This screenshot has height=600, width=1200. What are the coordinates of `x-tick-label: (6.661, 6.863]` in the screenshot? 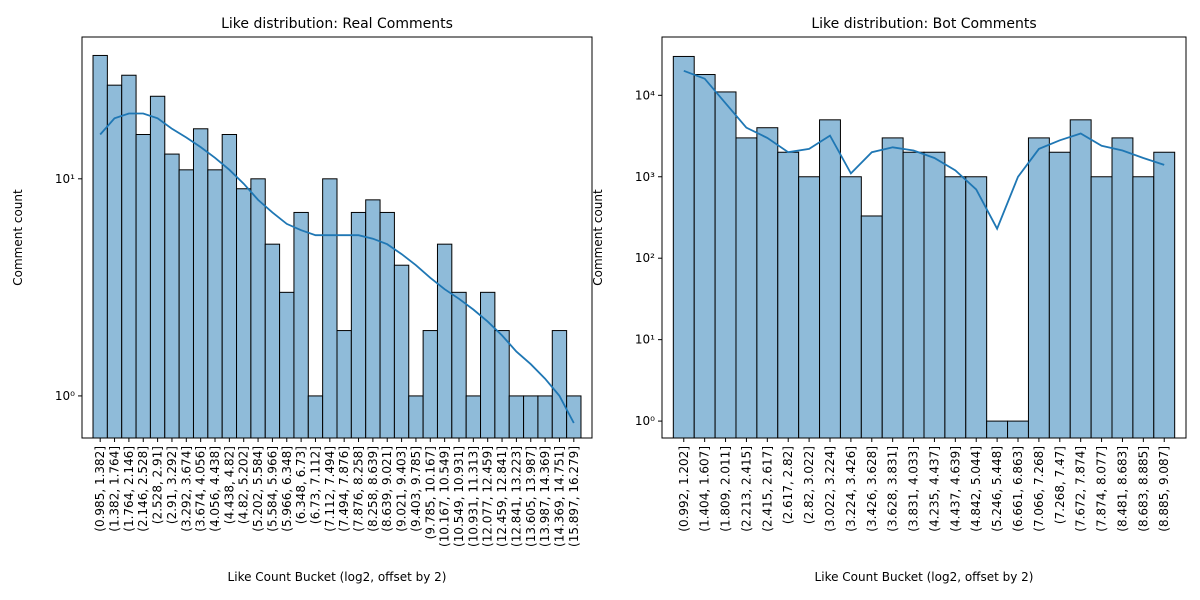 It's located at (1018, 489).